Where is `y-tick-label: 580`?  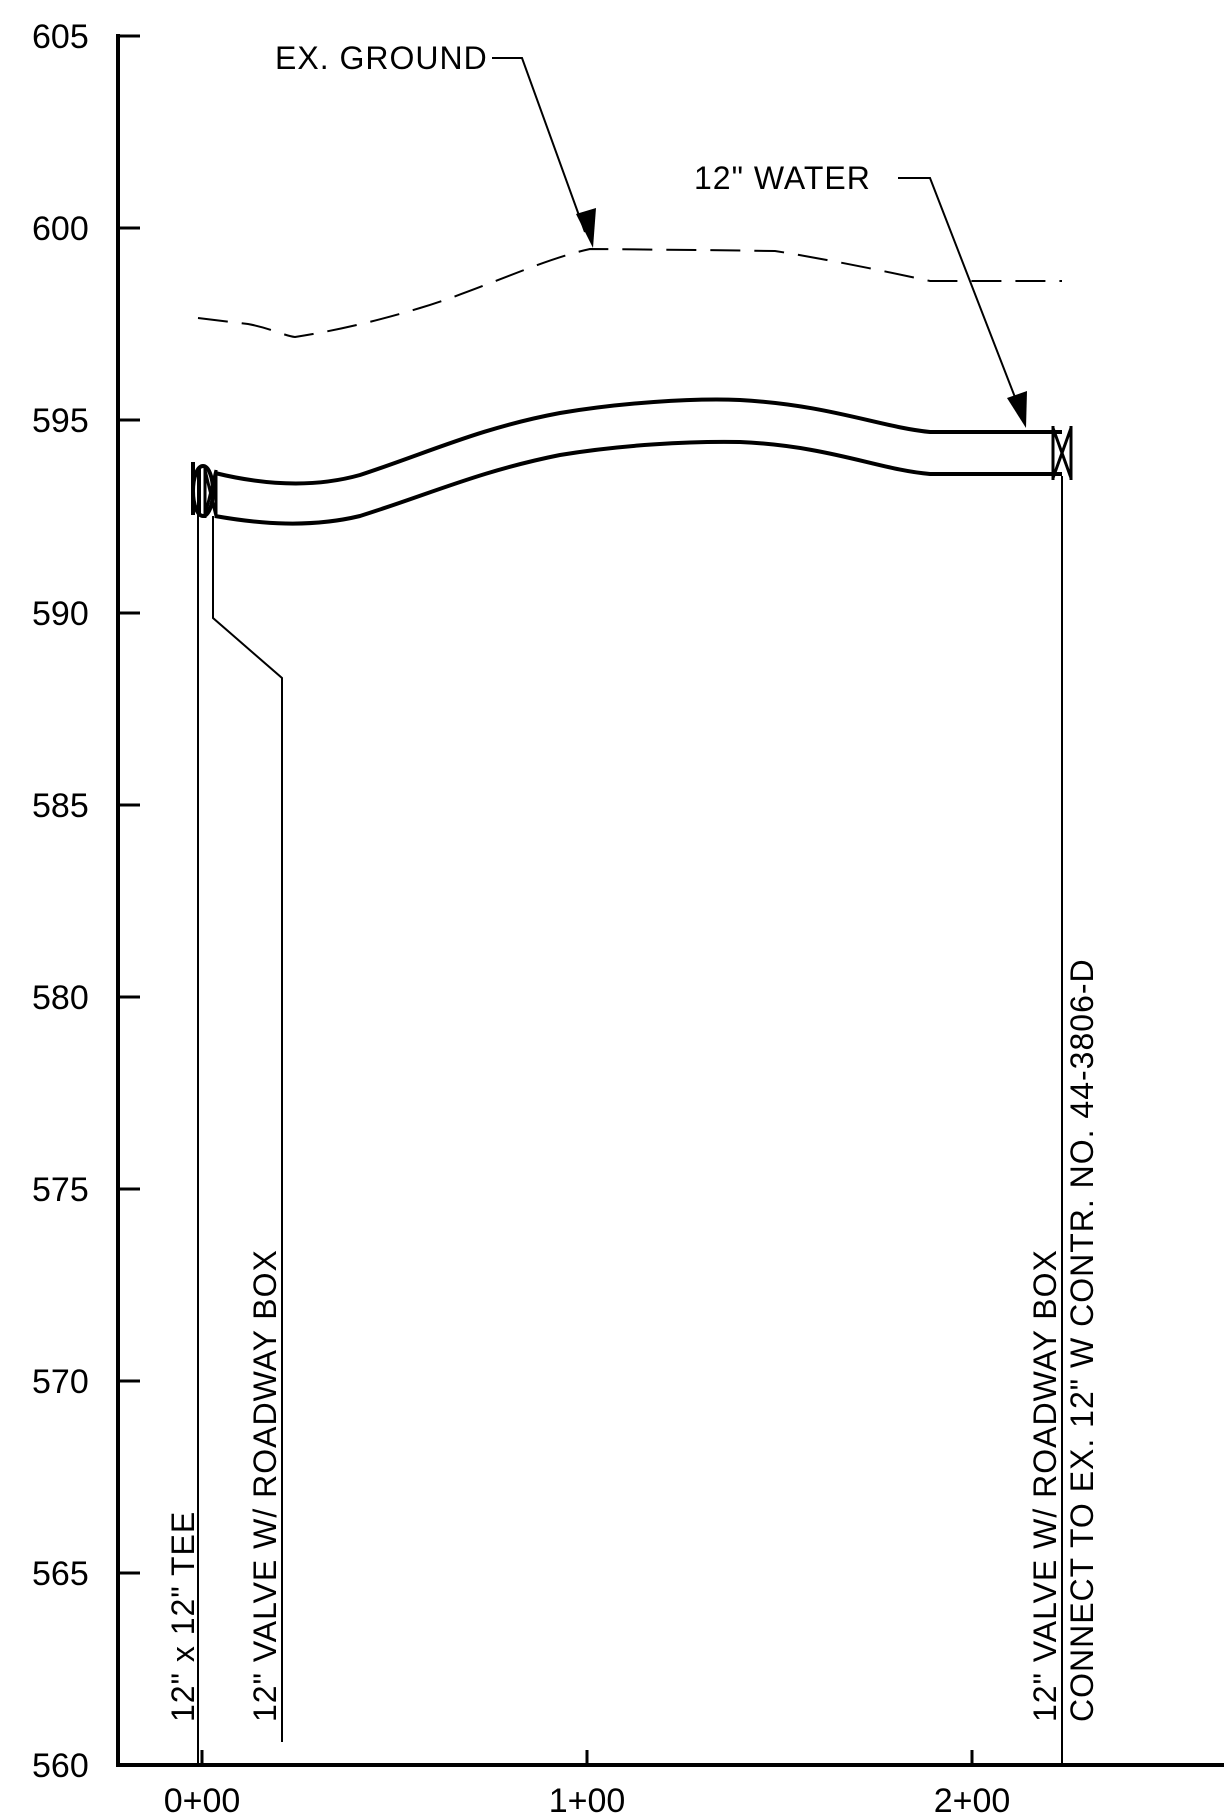
y-tick-label: 580 is located at coordinates (60, 998).